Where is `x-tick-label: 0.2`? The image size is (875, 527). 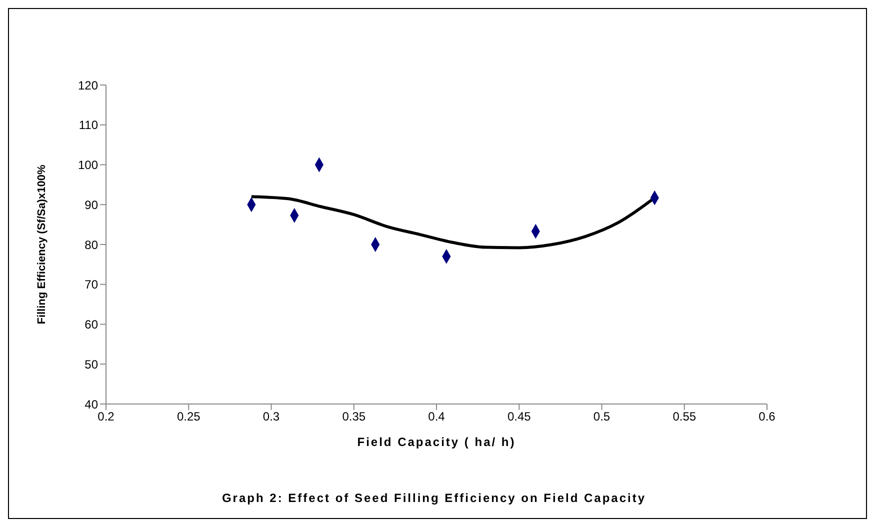
x-tick-label: 0.2 is located at coordinates (106, 417).